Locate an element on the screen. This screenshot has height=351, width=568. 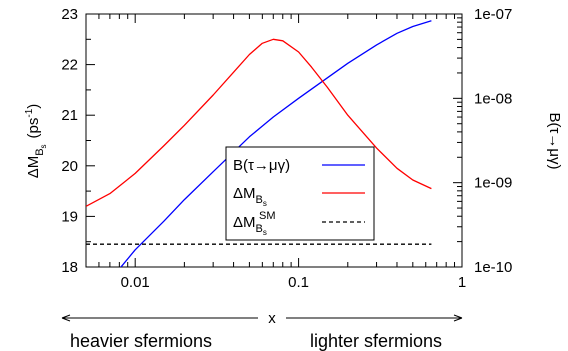
x-axis-title: x is located at coordinates (272, 318).